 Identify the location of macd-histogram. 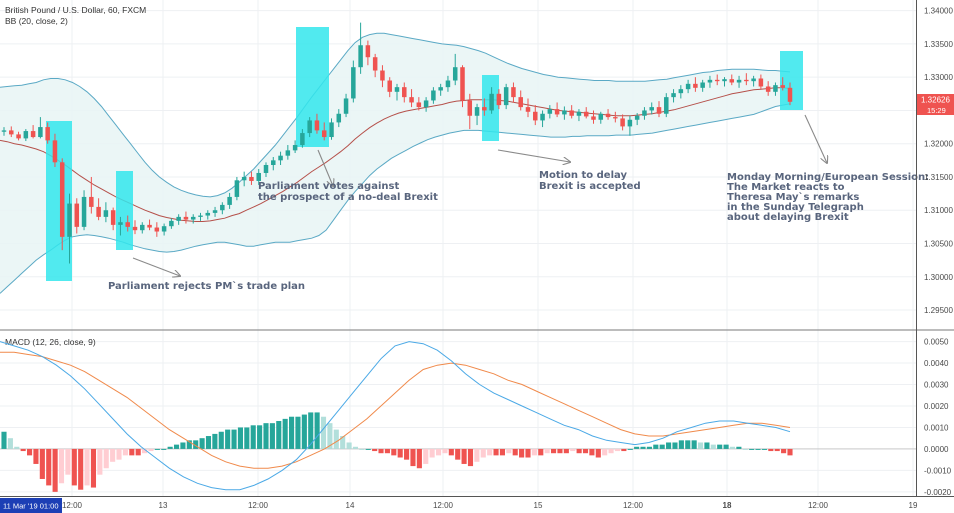
(397, 452).